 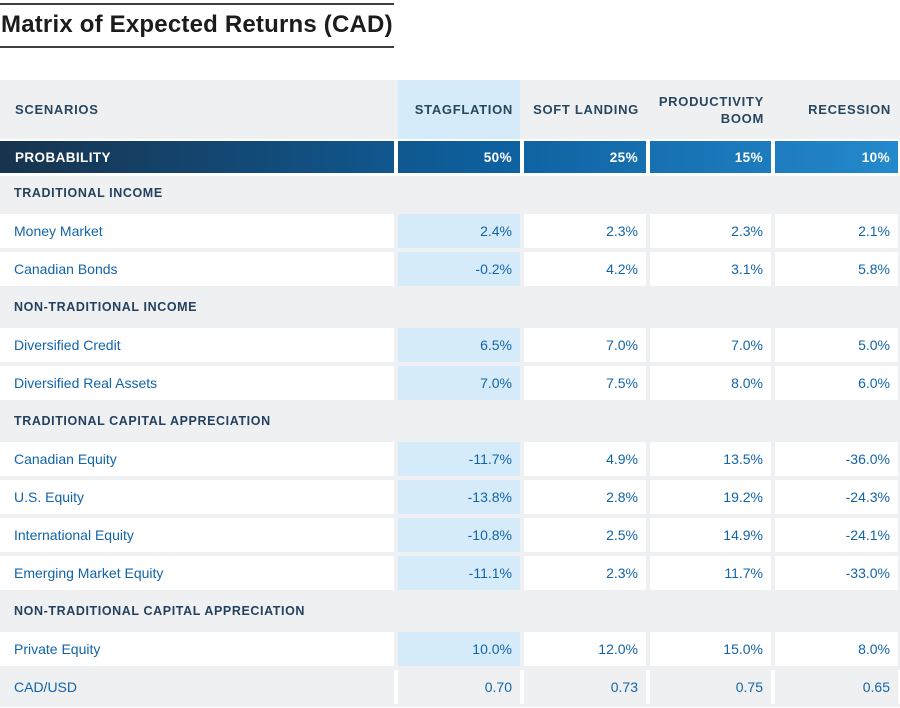 I want to click on cell-value: -24.1%, so click(x=836, y=535).